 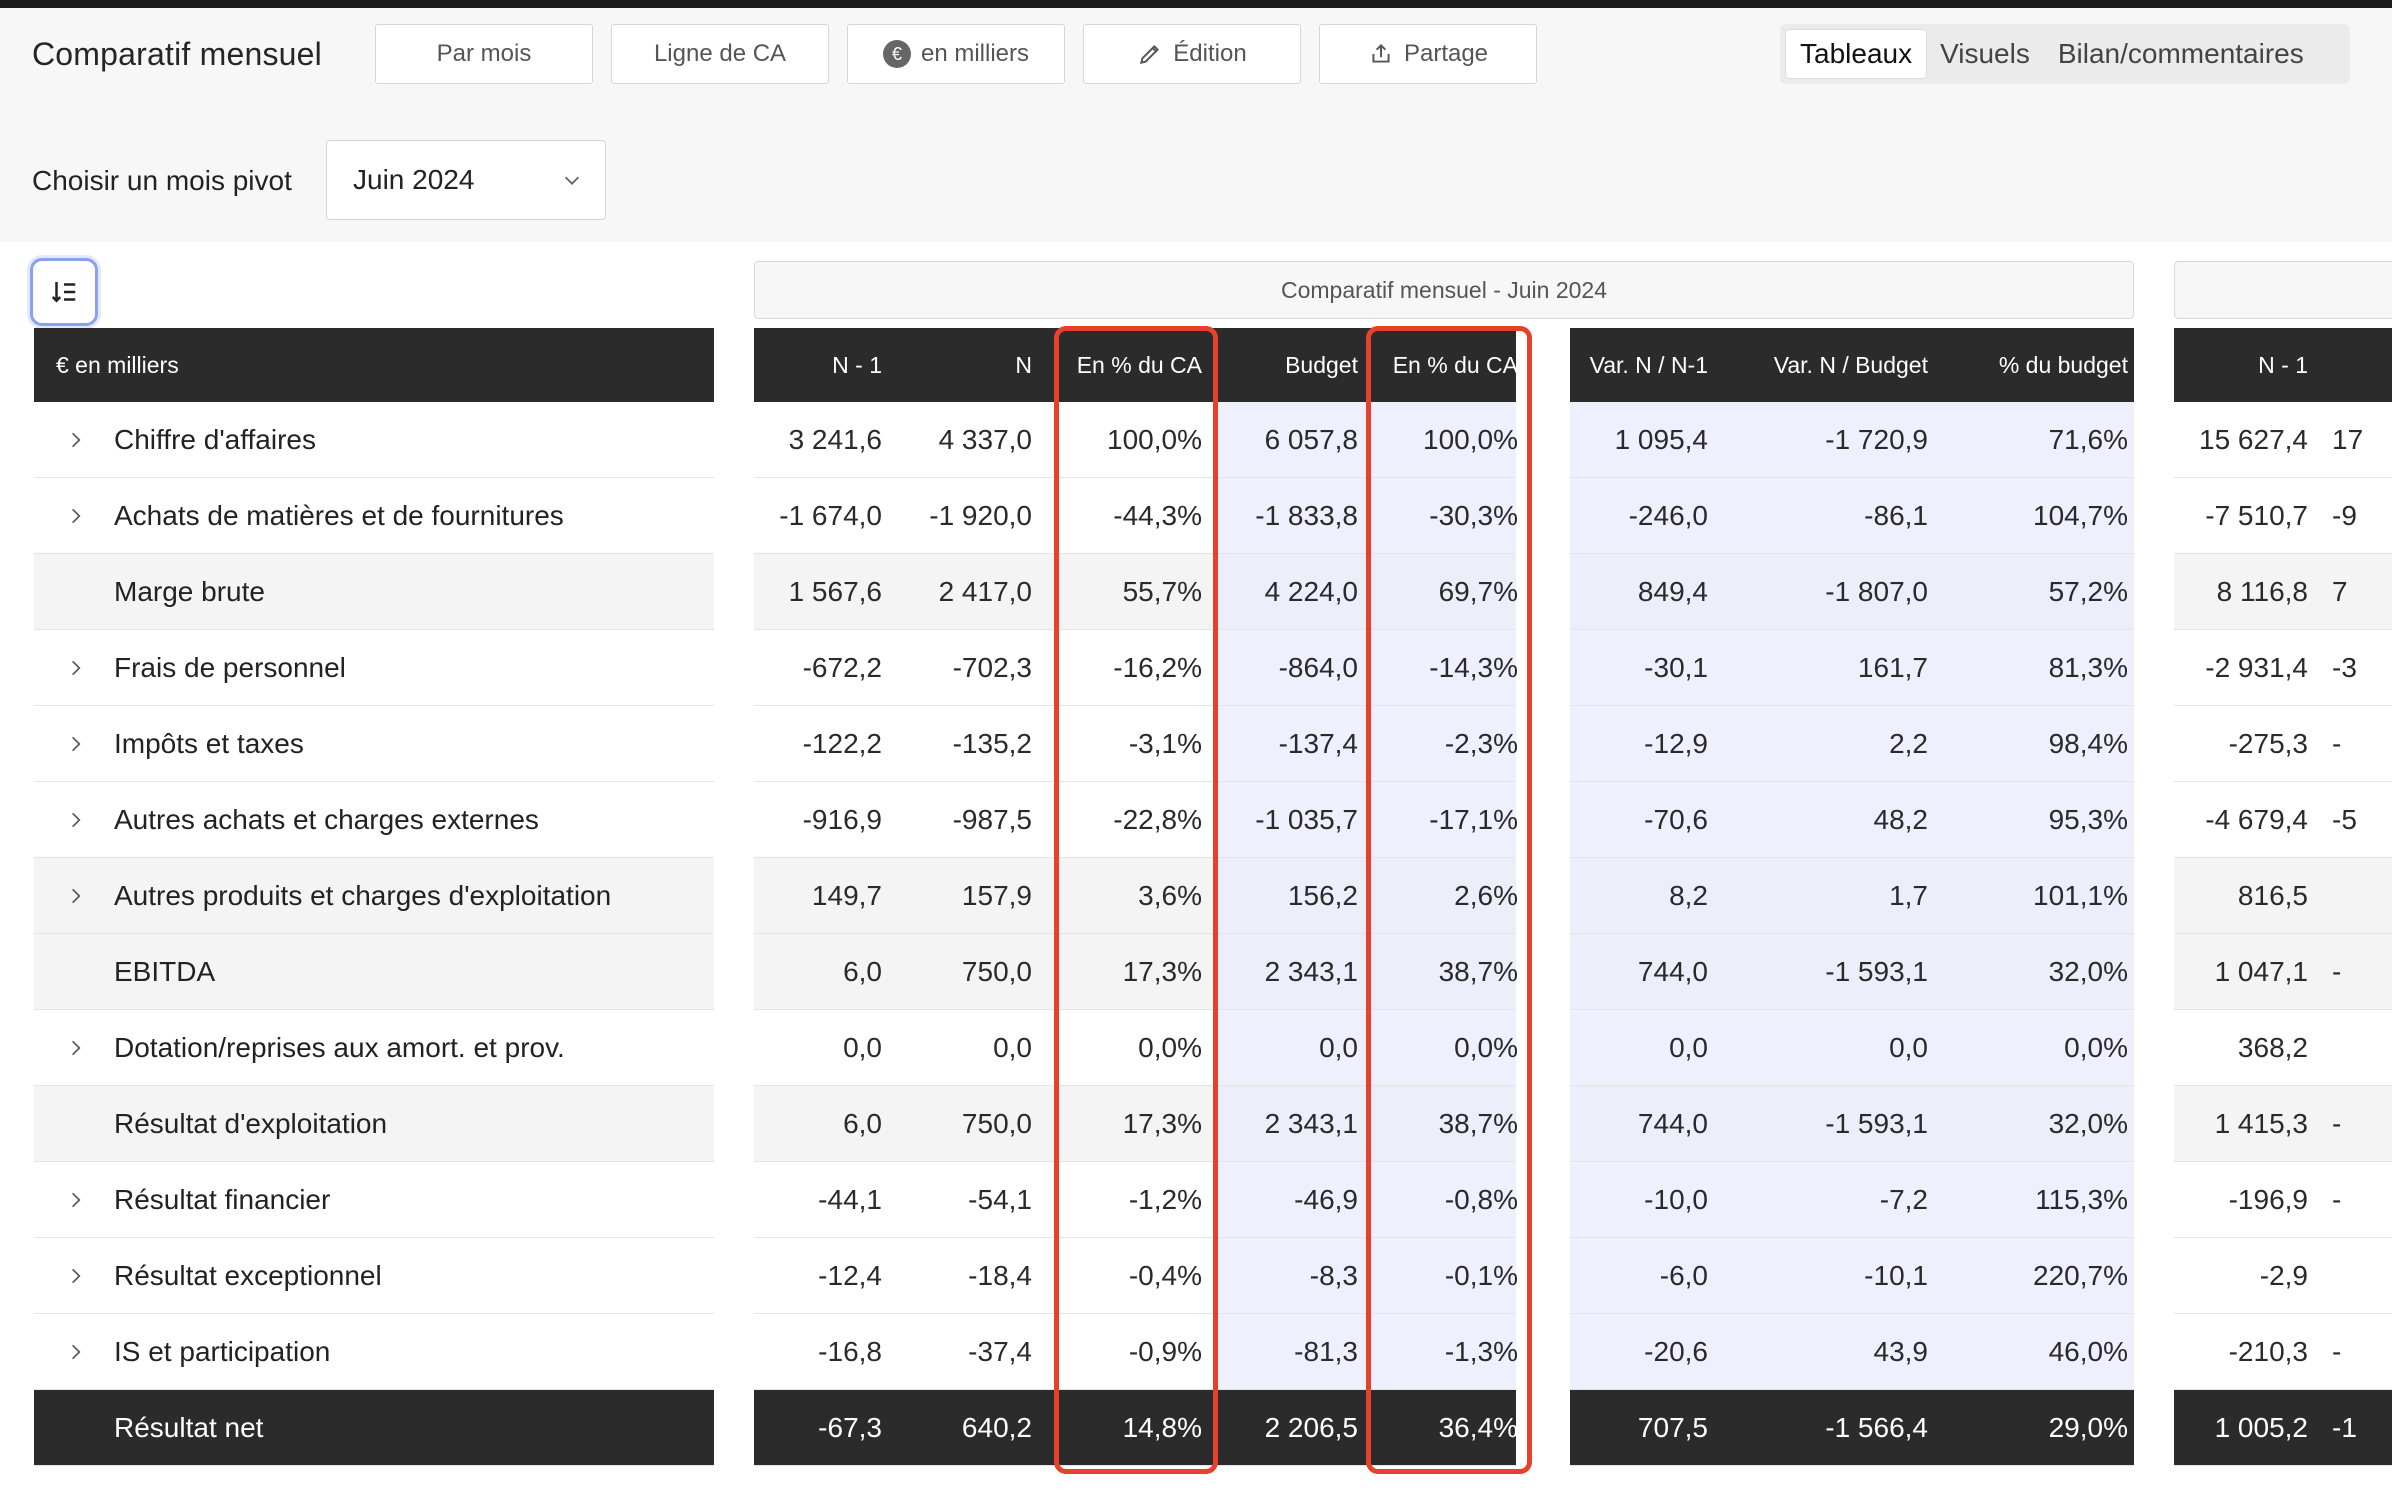 What do you see at coordinates (2253, 439) in the screenshot?
I see `table-cell-extra: 15 627,4` at bounding box center [2253, 439].